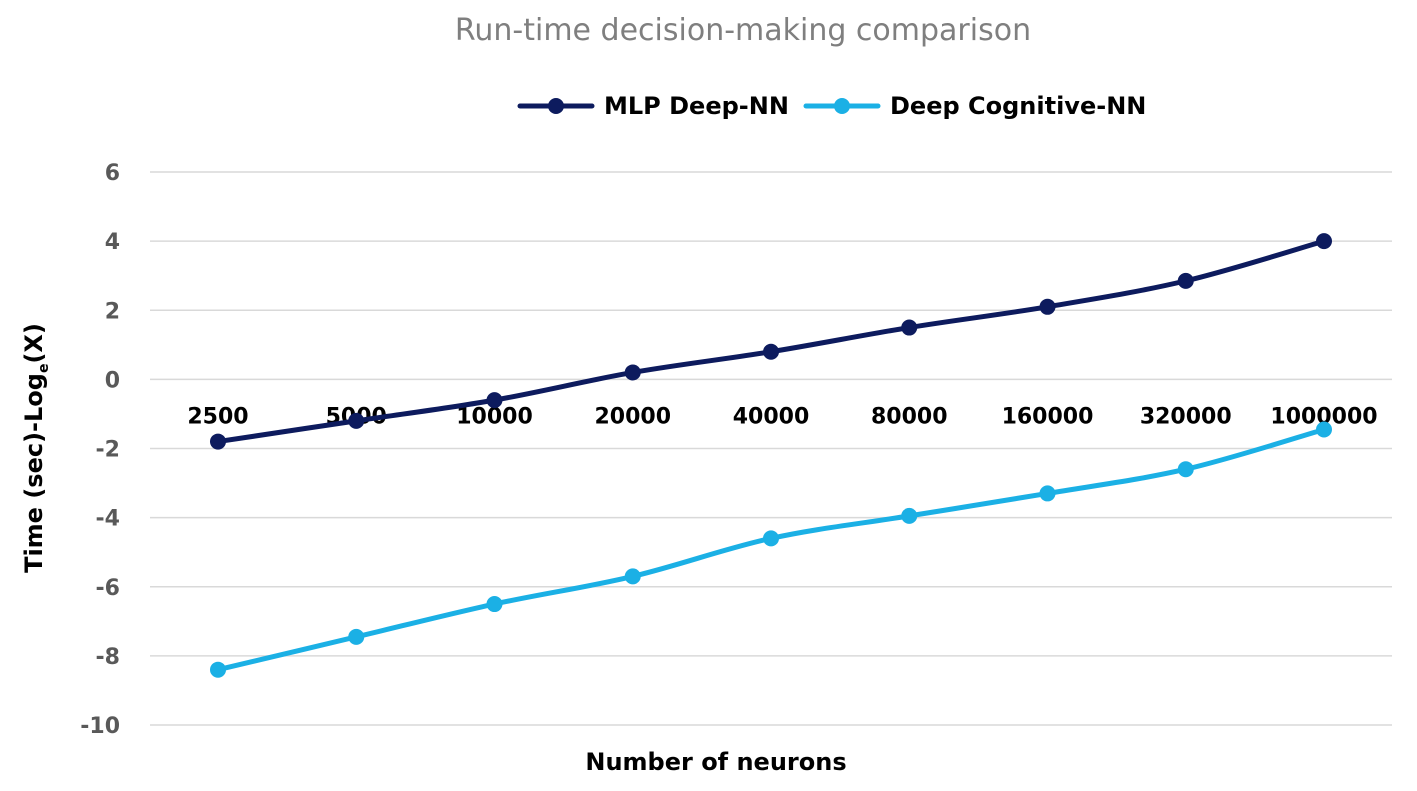 Image resolution: width=1417 pixels, height=791 pixels. Describe the element at coordinates (108, 657) in the screenshot. I see `y-tick-label: -8` at that location.